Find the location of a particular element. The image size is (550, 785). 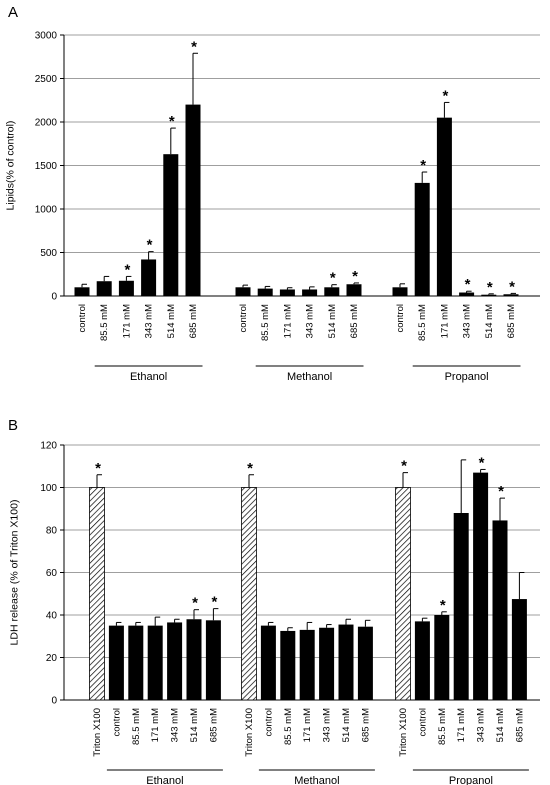

x-tick-label-b-ethanol-4: 343 mM is located at coordinates (175, 725).